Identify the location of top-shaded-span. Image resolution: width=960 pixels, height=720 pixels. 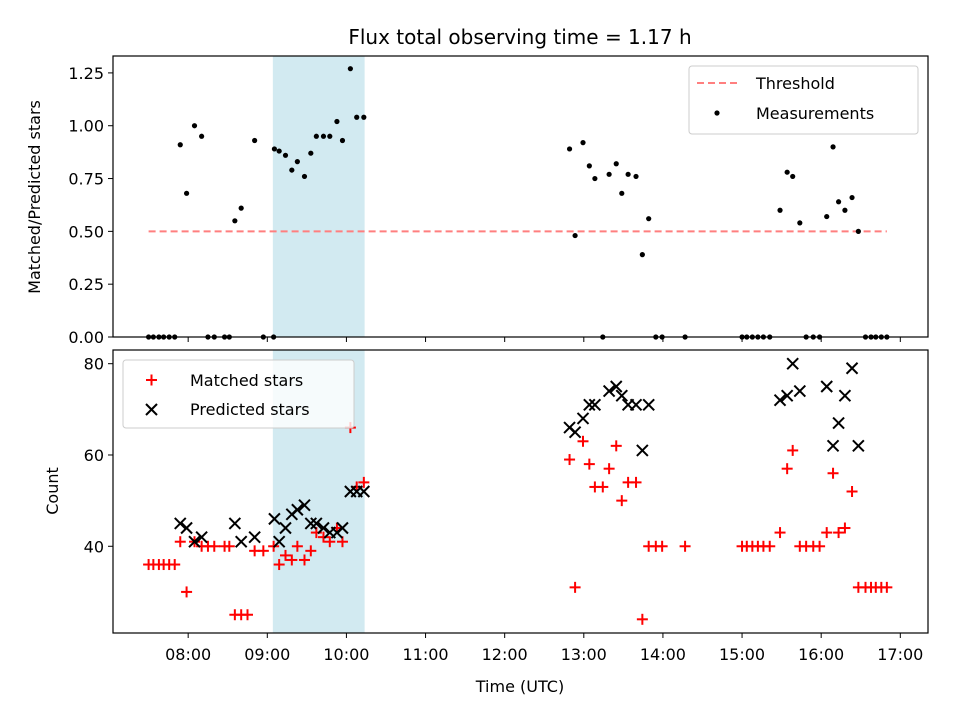
(318, 196).